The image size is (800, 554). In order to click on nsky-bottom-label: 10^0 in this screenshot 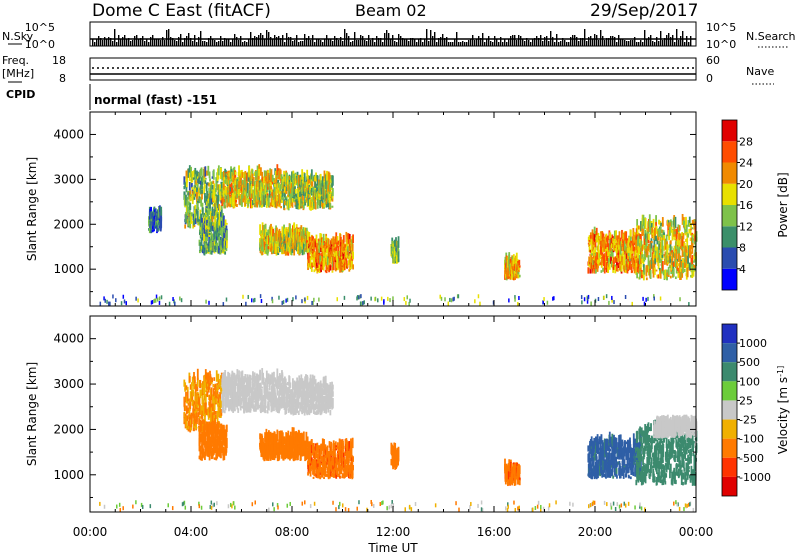, I will do `click(40, 44)`.